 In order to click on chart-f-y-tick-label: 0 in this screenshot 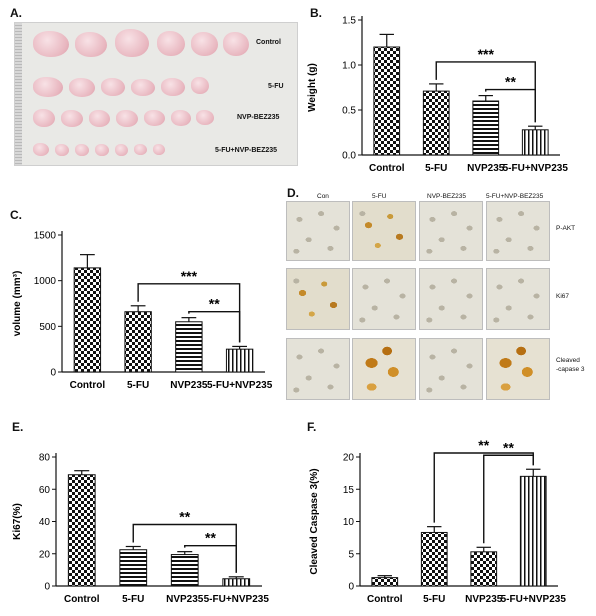, I will do `click(351, 587)`.